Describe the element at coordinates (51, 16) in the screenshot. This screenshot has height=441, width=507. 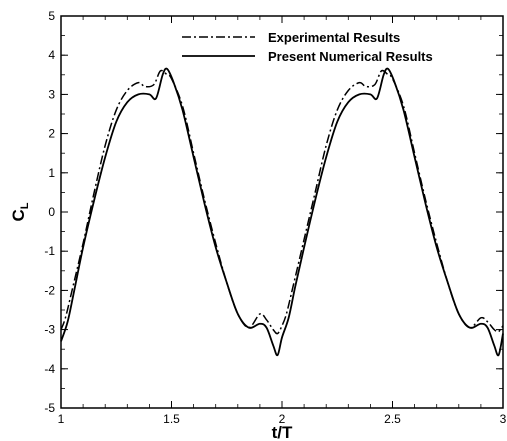
I see `y-tick-label: 5` at that location.